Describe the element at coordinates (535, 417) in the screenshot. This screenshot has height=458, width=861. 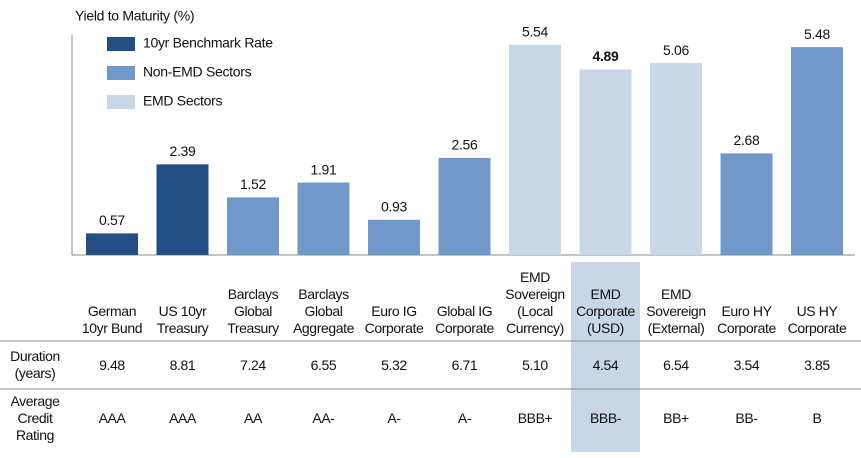
I see `table-cell: BBB+` at that location.